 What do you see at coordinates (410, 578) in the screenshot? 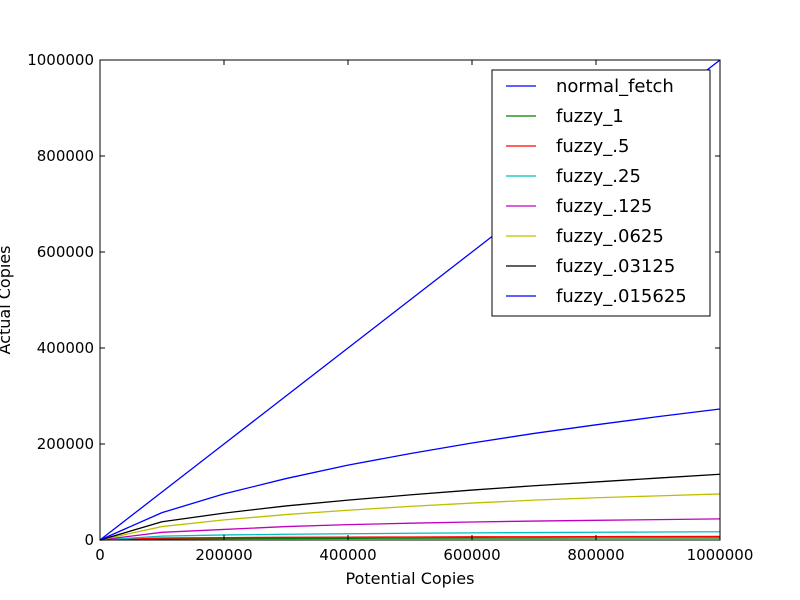
I see `x-axis-title: Potential Copies` at bounding box center [410, 578].